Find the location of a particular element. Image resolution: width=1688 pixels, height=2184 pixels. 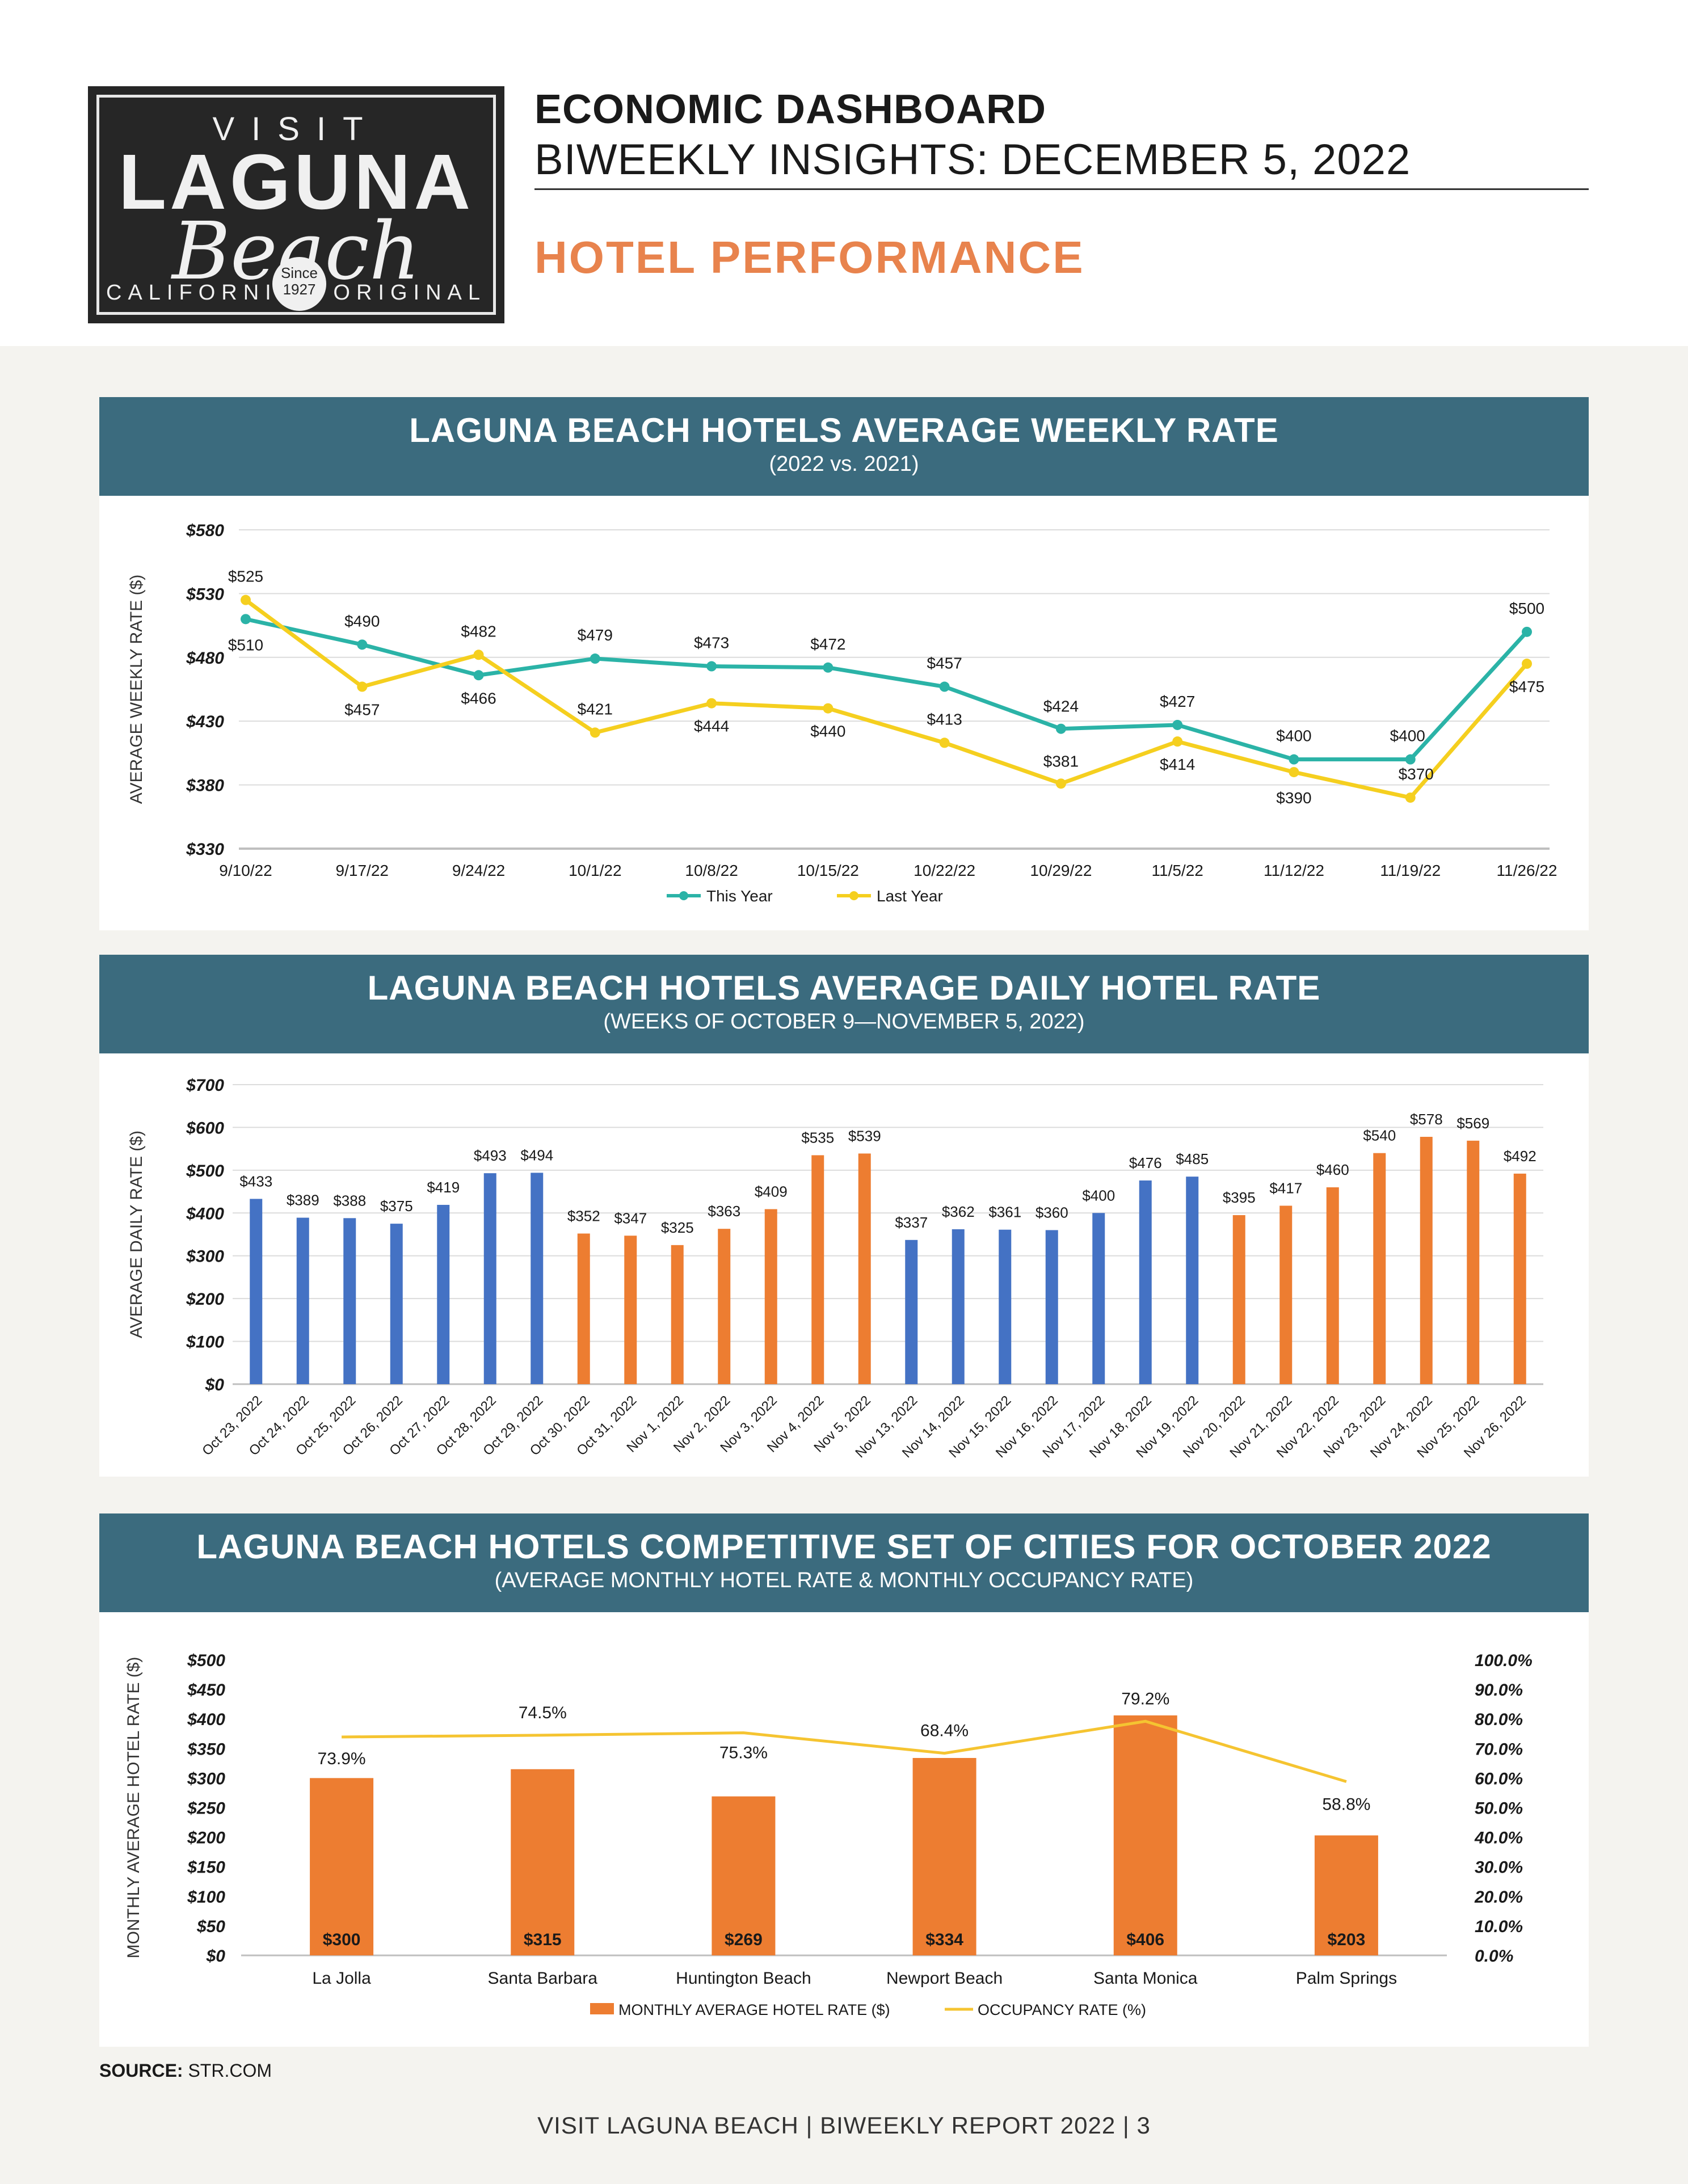

bar-data-label: $203 is located at coordinates (1347, 1939).